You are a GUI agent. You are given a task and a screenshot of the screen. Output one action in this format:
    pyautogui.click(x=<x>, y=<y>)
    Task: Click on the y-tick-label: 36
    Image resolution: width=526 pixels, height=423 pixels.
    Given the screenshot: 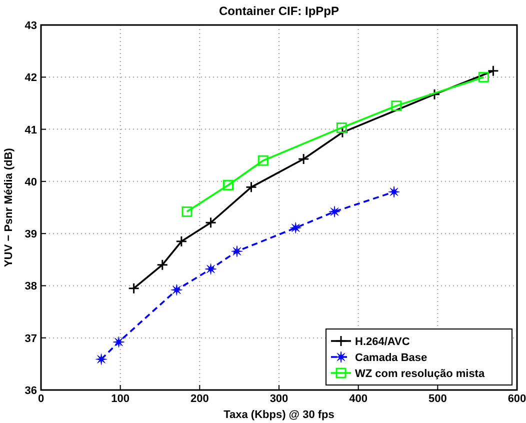 What is the action you would take?
    pyautogui.click(x=30, y=391)
    